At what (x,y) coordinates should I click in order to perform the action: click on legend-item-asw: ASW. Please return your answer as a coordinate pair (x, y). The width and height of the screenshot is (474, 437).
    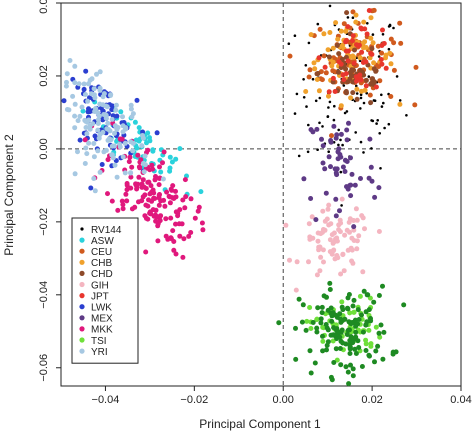
    Looking at the image, I should click on (96, 241).